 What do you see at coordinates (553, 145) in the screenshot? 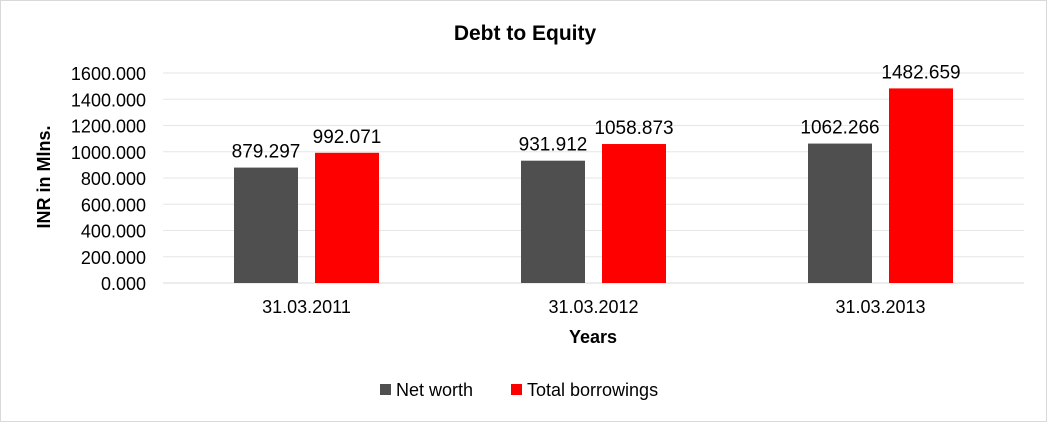
I see `data-label: 931.912` at bounding box center [553, 145].